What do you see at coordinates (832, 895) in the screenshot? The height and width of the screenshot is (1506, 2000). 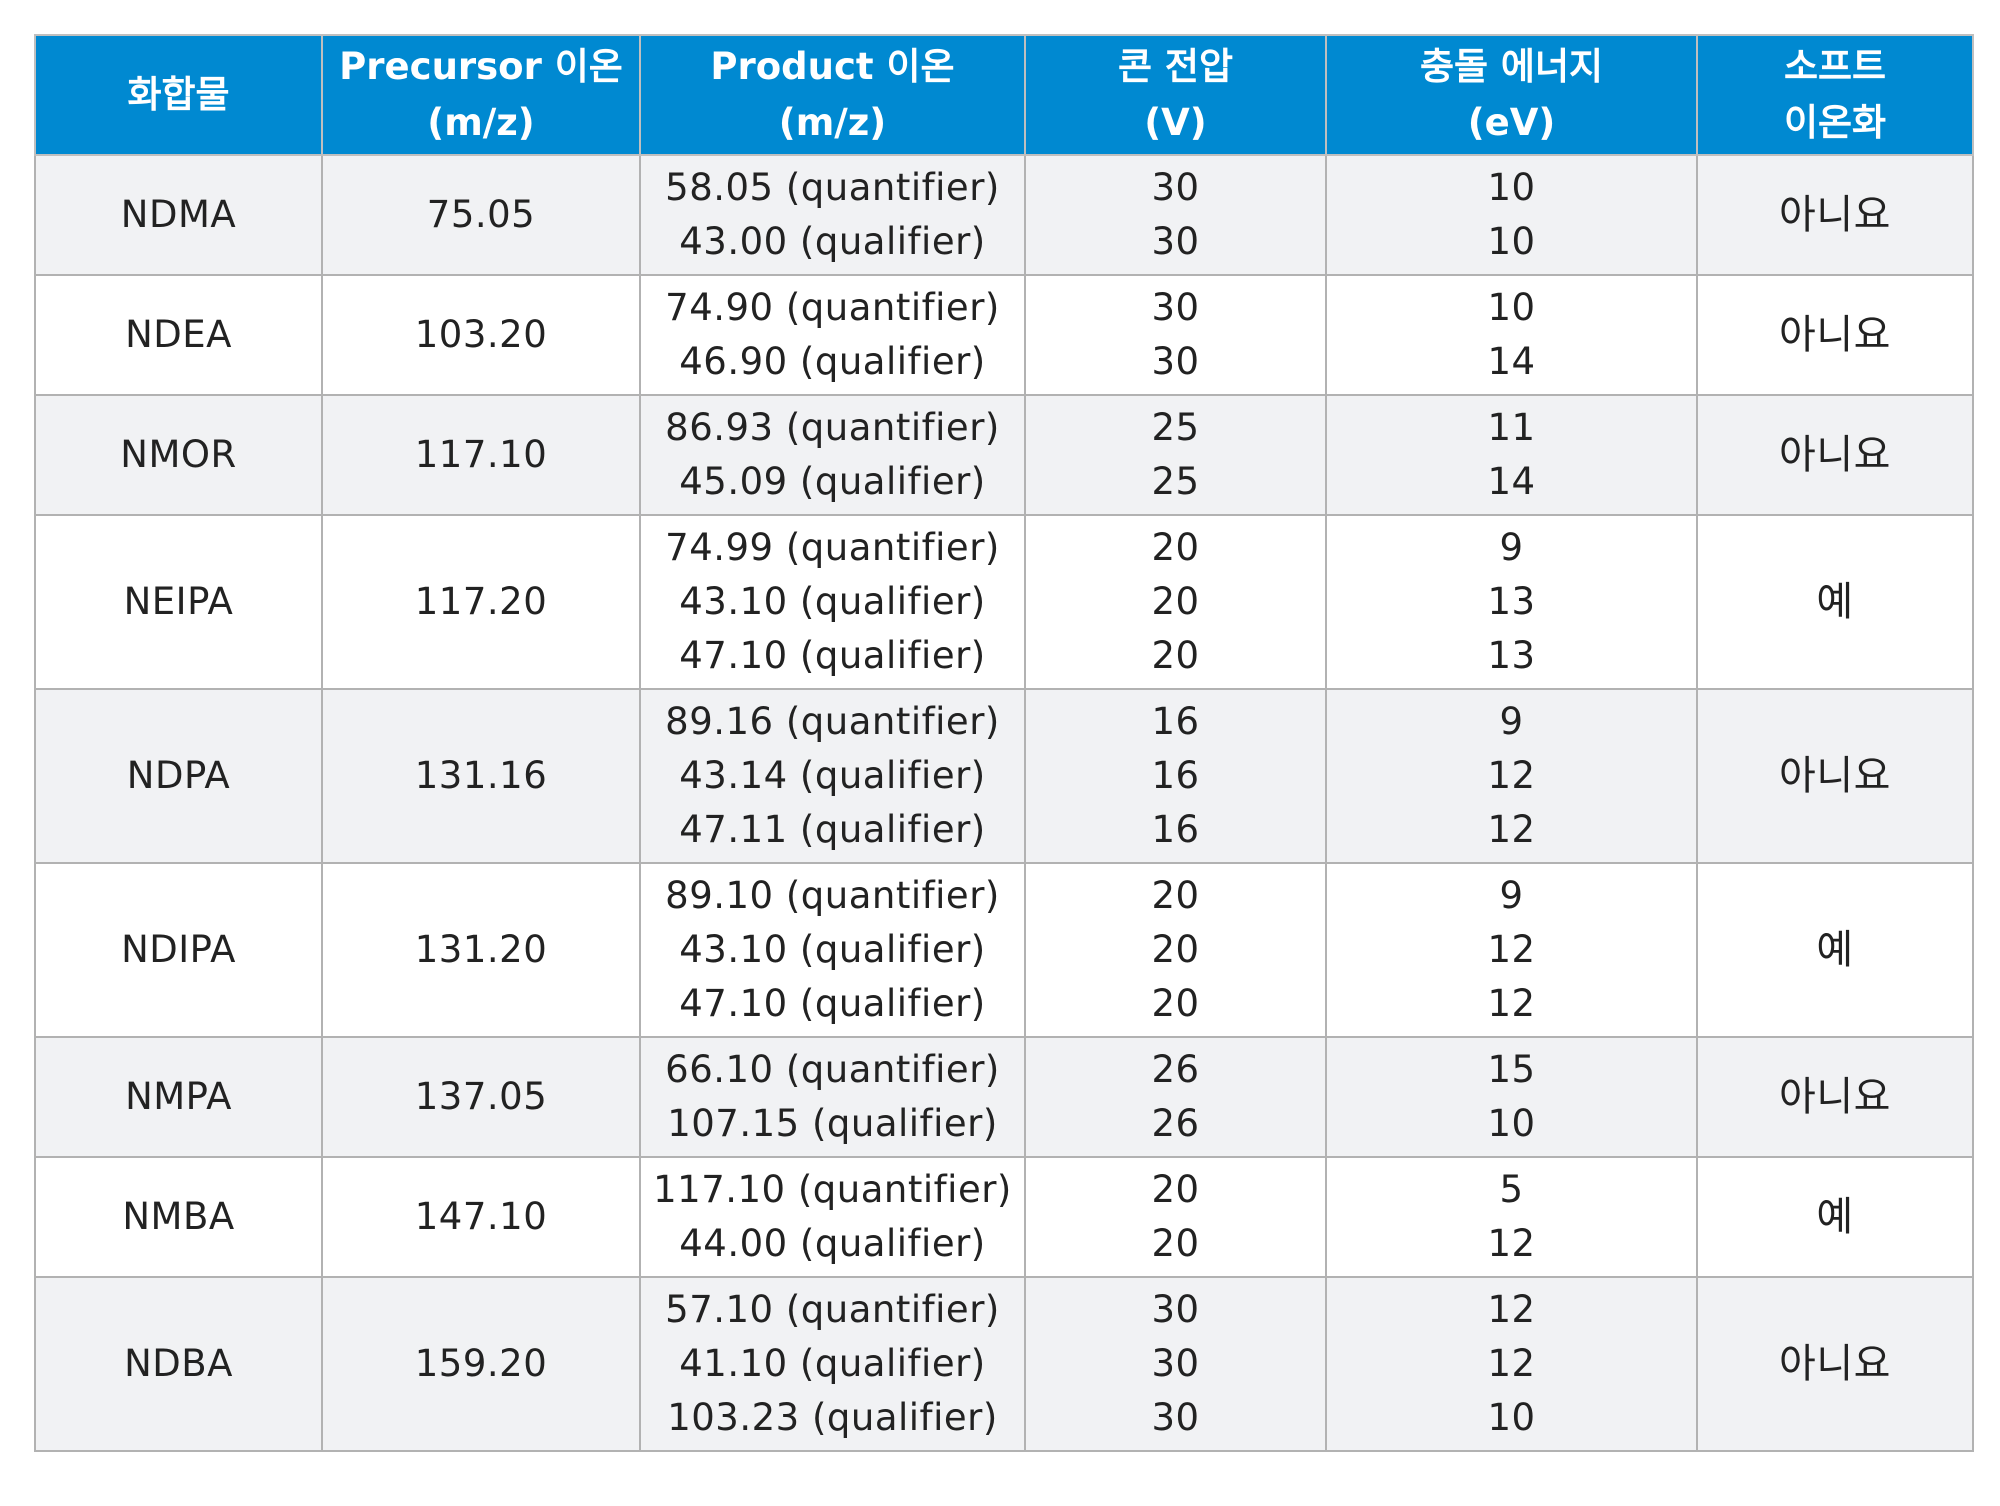 I see `cell-product-mz-line: 89.10 (quantifier)` at bounding box center [832, 895].